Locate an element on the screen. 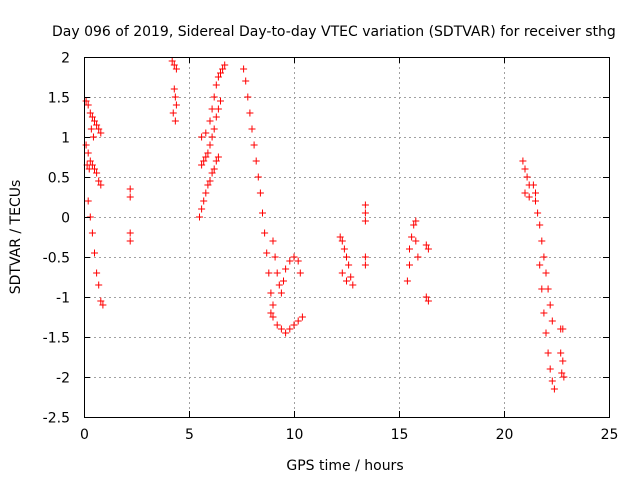 This screenshot has height=480, width=640. series-arc-a is located at coordinates (93, 119).